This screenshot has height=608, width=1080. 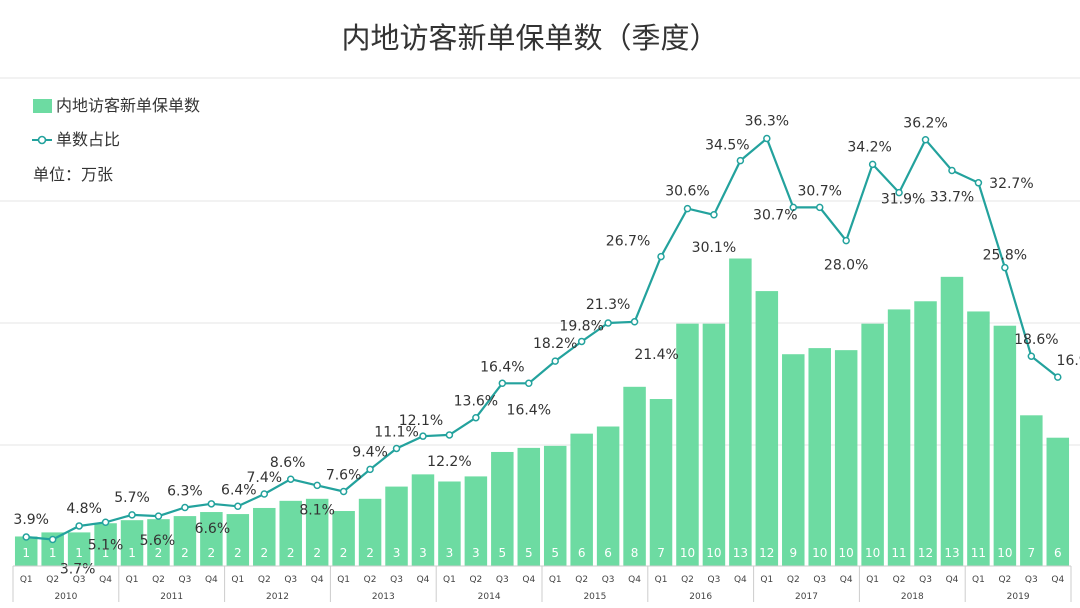 I want to click on pct-label: 30.7%, so click(x=775, y=215).